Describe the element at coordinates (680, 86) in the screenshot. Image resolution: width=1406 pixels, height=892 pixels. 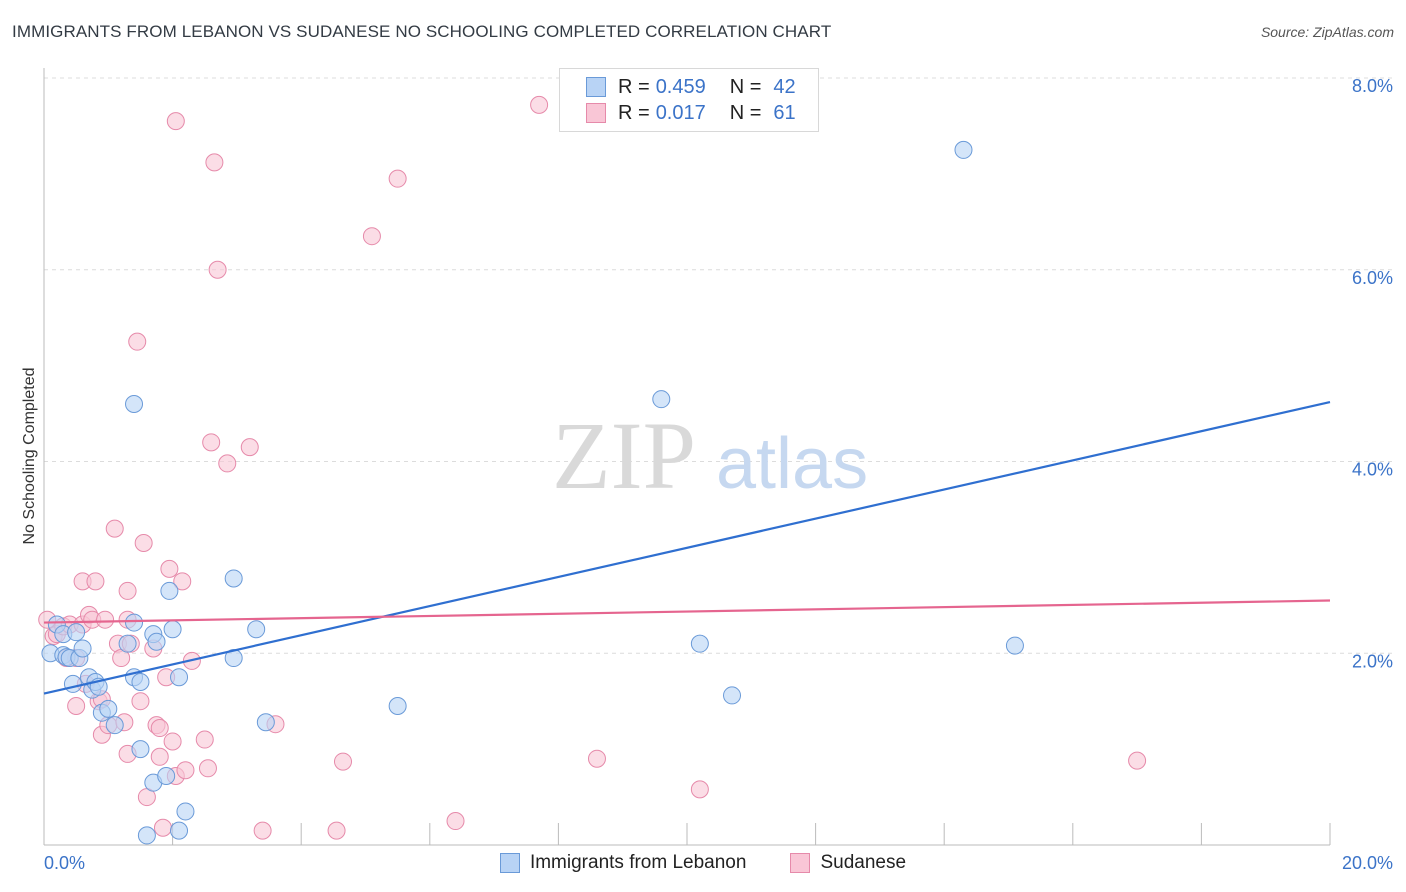
I see `legend-r-value: 0.459` at that location.